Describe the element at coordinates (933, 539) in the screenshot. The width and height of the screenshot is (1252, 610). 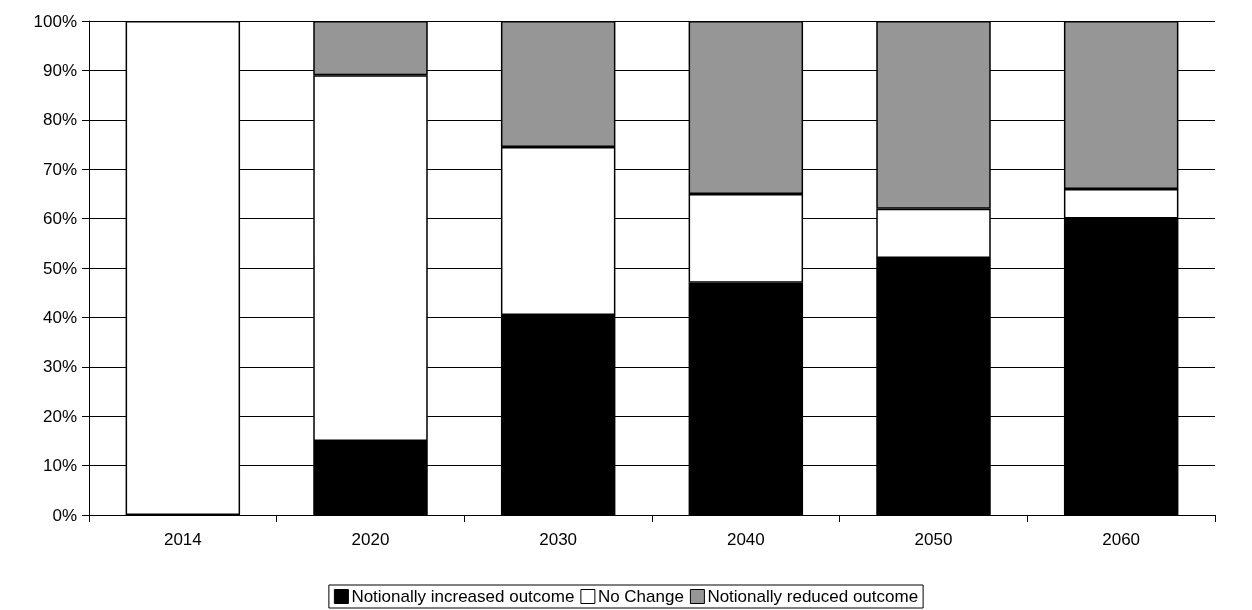
I see `x-tick-label: 2050` at that location.